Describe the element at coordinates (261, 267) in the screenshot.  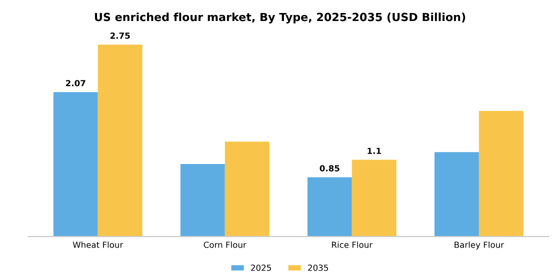
I see `legend-label: 2025` at that location.